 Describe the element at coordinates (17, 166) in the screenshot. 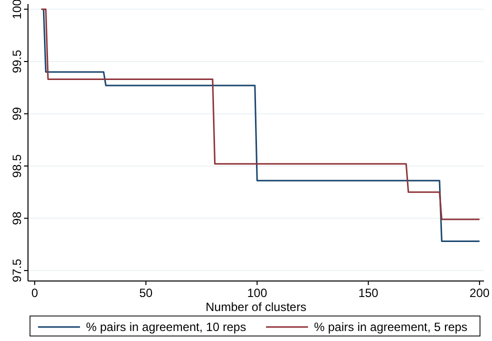

I see `y-tick-label: 98.5` at that location.